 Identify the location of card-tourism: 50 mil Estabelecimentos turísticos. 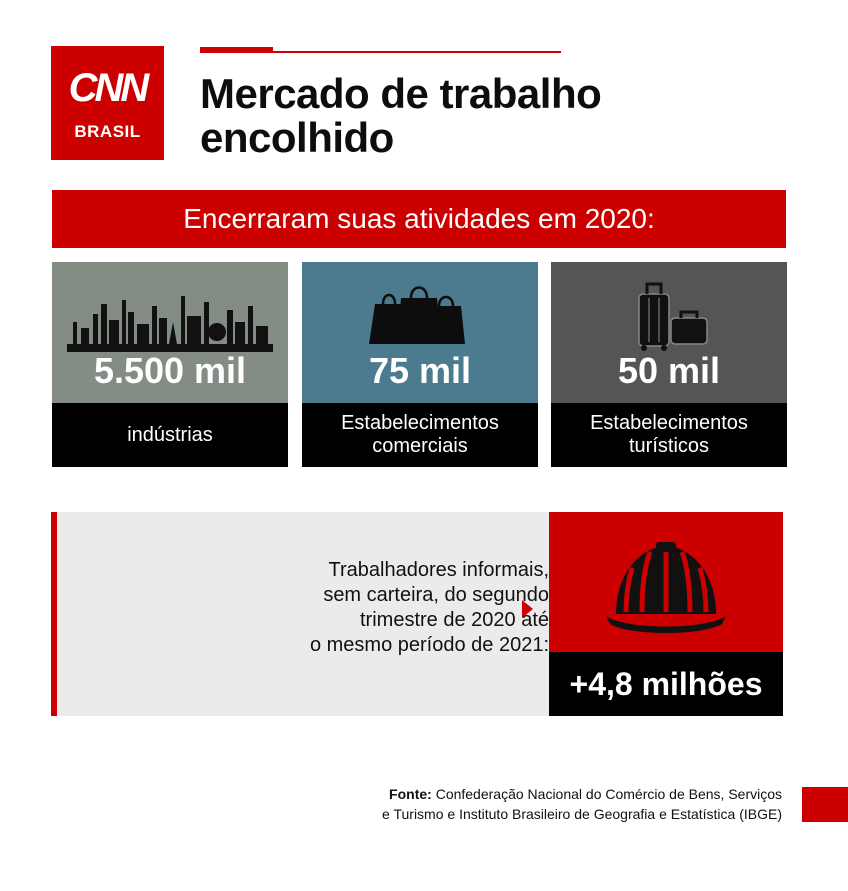
(669, 364).